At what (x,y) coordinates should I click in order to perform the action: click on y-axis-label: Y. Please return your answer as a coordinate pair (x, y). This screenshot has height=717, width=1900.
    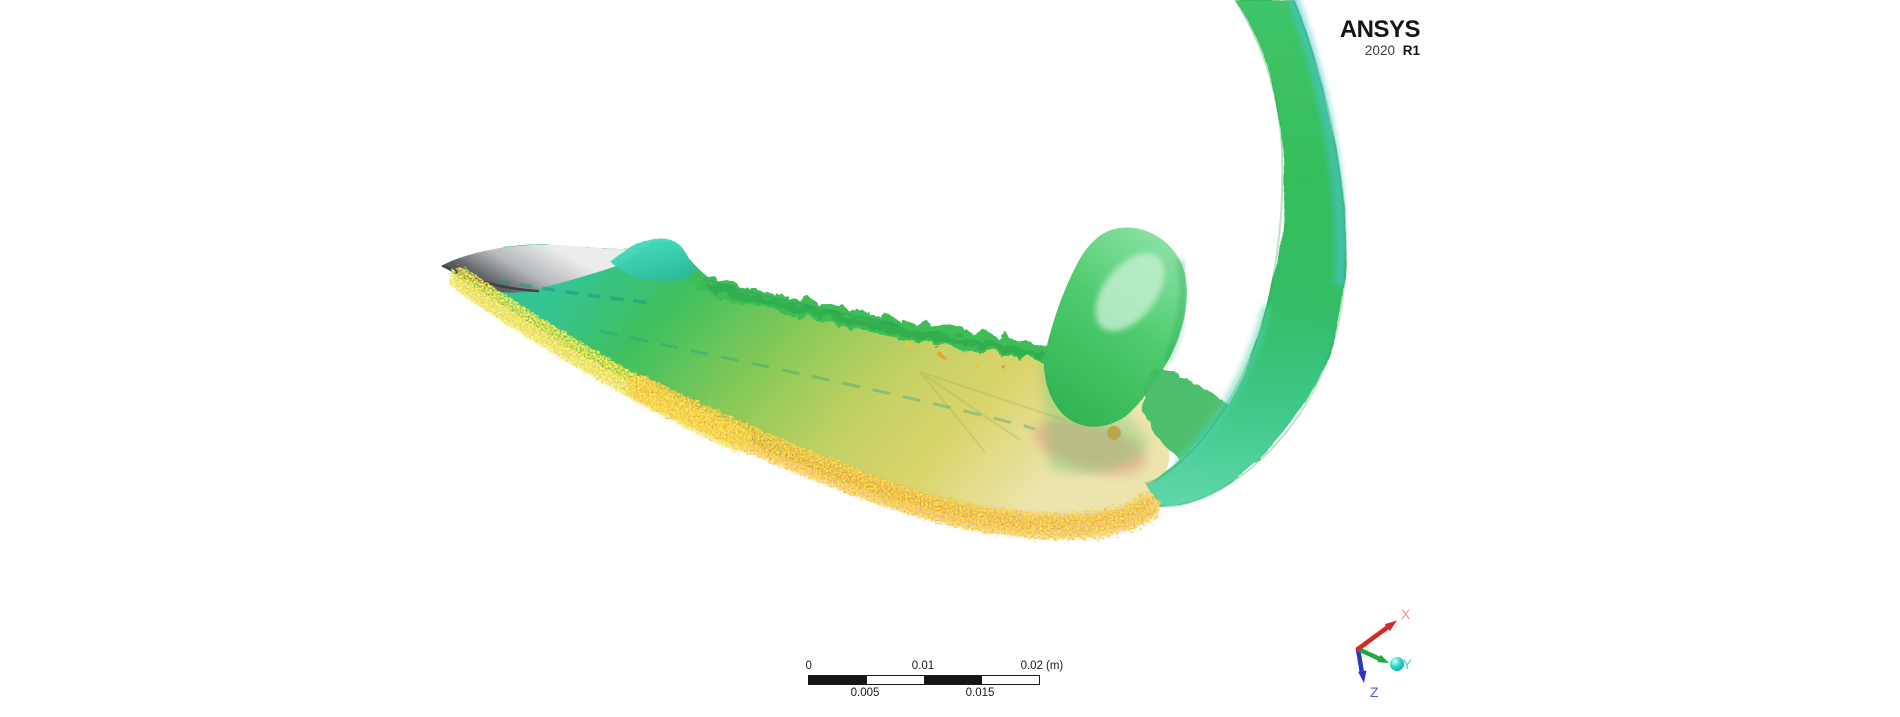
    Looking at the image, I should click on (1408, 664).